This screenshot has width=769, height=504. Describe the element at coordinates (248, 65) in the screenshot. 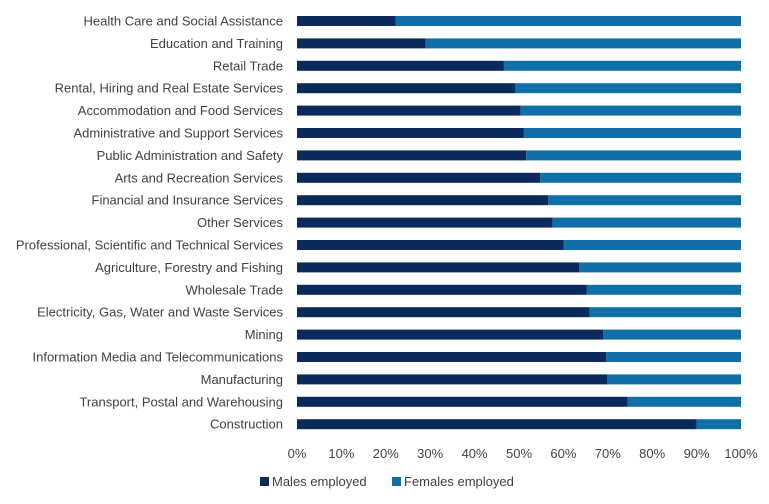

I see `category-label-retail-trade: Retail Trade` at that location.